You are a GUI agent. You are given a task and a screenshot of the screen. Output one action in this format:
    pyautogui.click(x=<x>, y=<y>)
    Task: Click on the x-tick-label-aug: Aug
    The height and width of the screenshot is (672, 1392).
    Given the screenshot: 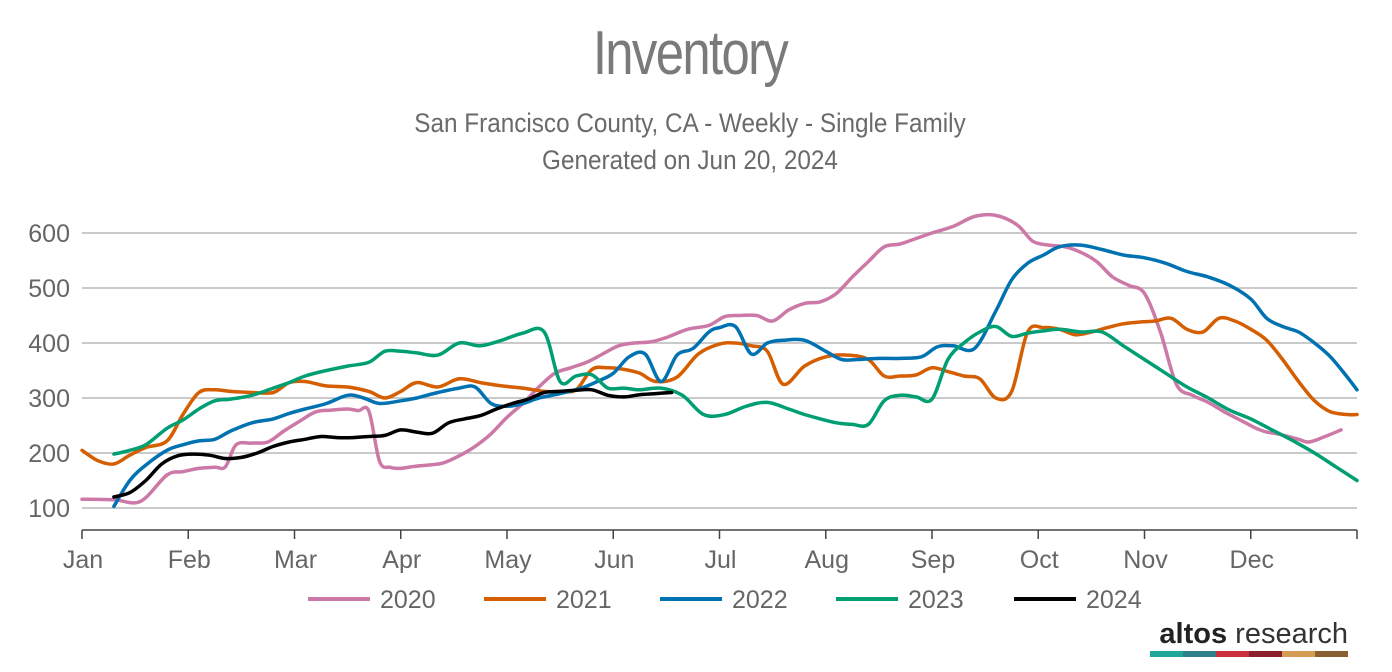 What is the action you would take?
    pyautogui.click(x=827, y=560)
    